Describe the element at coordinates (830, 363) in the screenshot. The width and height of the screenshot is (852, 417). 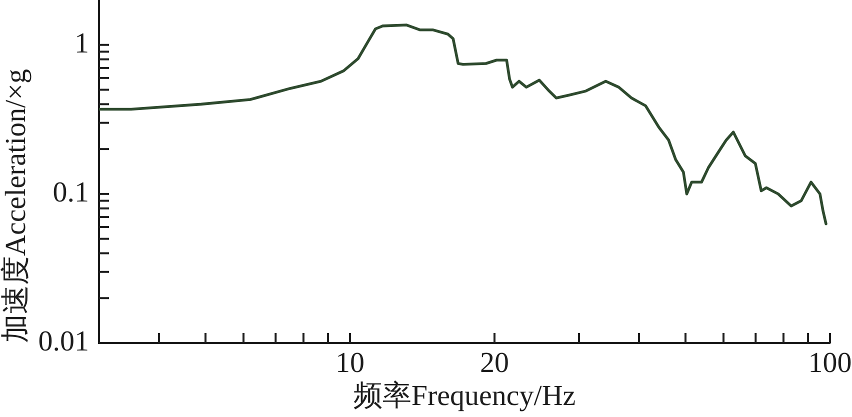
I see `x-tick-label: 100` at that location.